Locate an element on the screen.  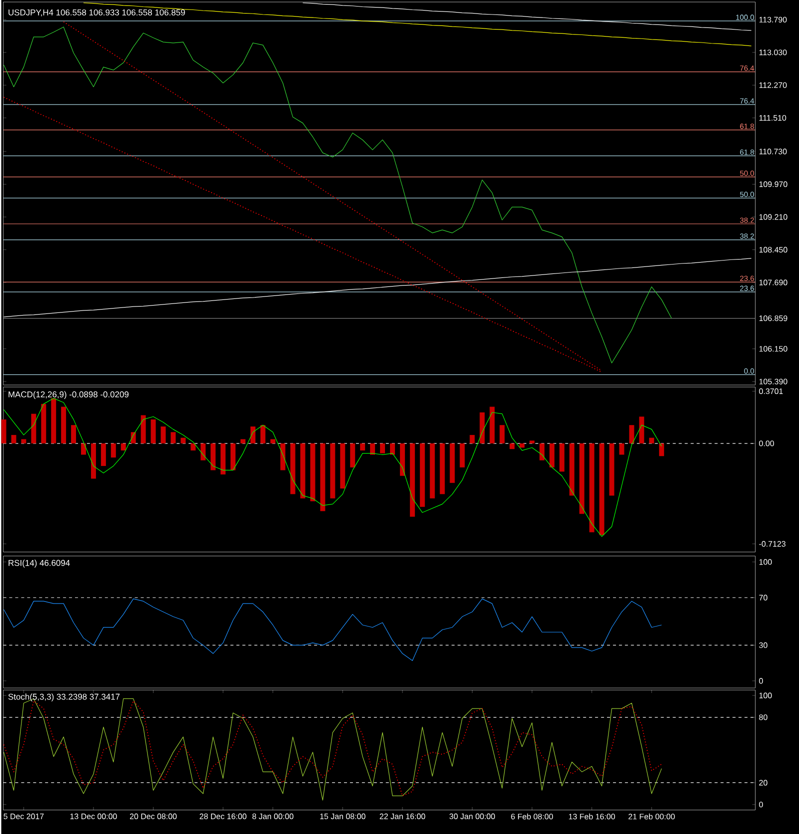
text: USDJPY,H4 106.558 106.933 106.558 106.859 is located at coordinates (96, 12).